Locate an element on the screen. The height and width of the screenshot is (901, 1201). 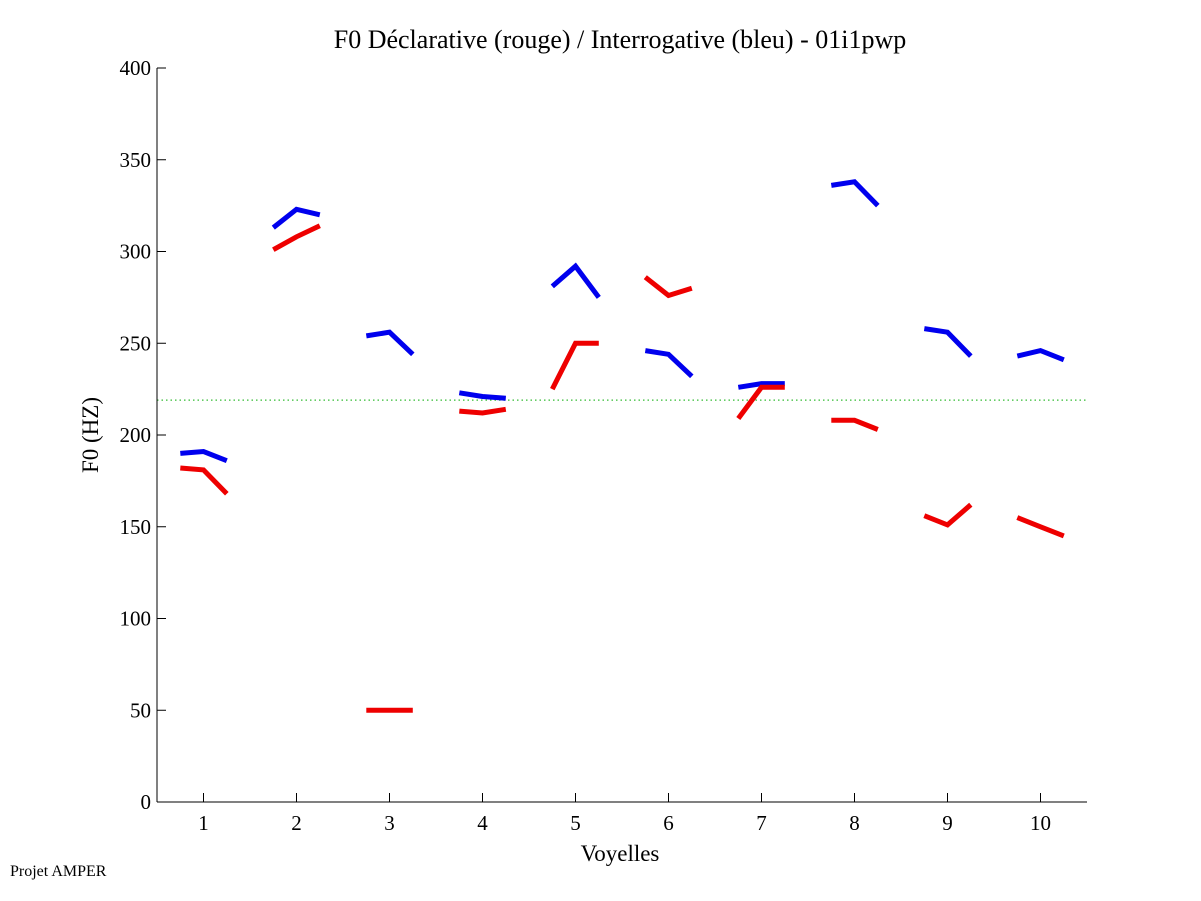
x-tick-label: 4 is located at coordinates (482, 823).